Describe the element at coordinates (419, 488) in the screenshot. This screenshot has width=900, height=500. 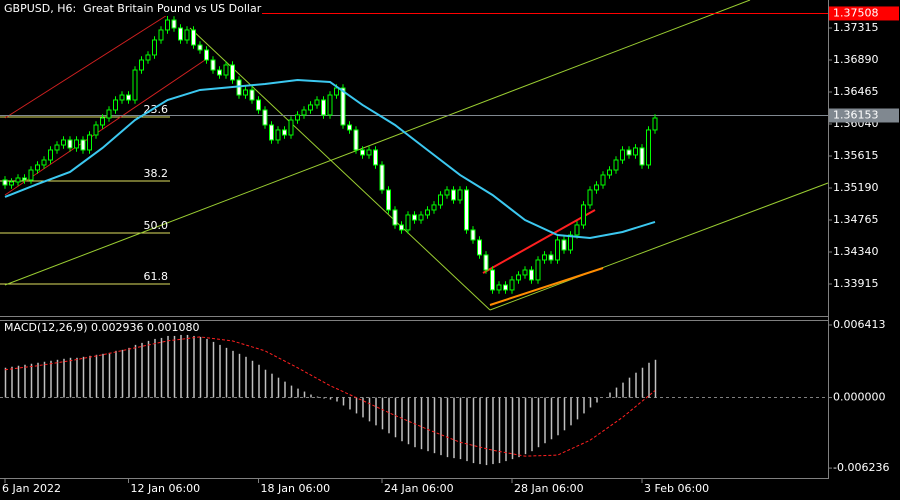
I see `x-tick-label: 24 Jan 06:00` at that location.